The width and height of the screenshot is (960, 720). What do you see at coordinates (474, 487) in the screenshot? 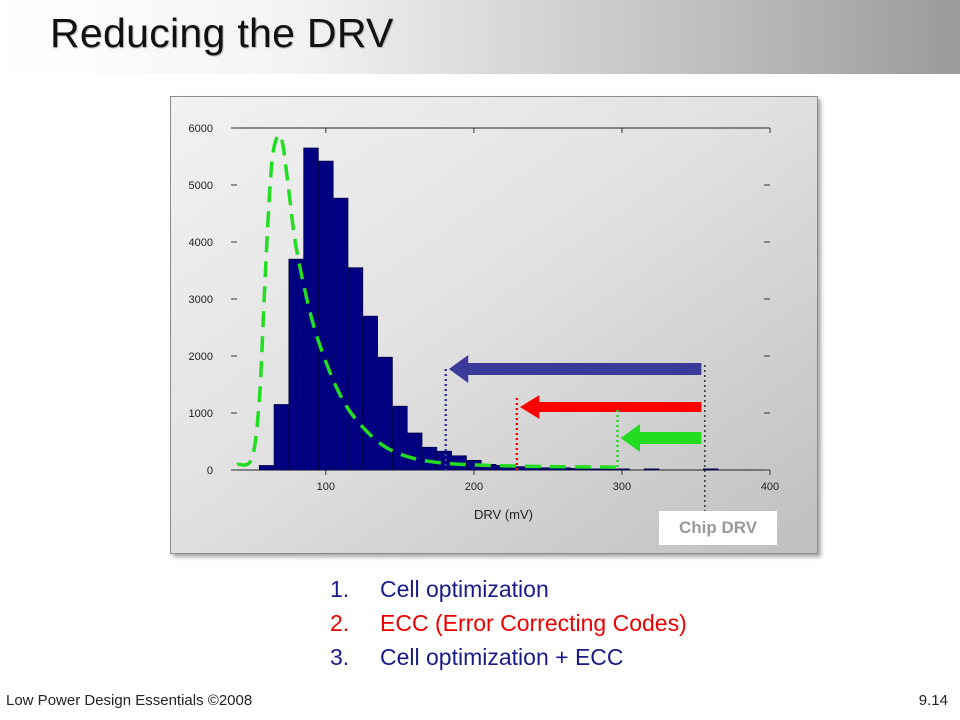
I see `x-tick-label: 200` at bounding box center [474, 487].